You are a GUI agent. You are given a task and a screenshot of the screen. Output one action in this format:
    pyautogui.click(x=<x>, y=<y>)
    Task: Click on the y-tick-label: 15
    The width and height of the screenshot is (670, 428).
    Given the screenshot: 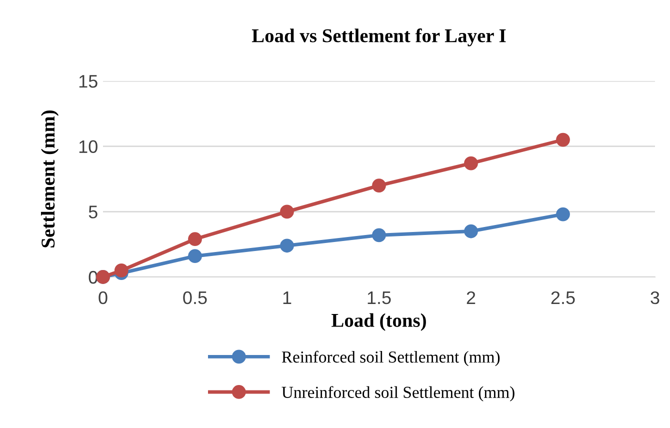 What is the action you would take?
    pyautogui.click(x=88, y=81)
    